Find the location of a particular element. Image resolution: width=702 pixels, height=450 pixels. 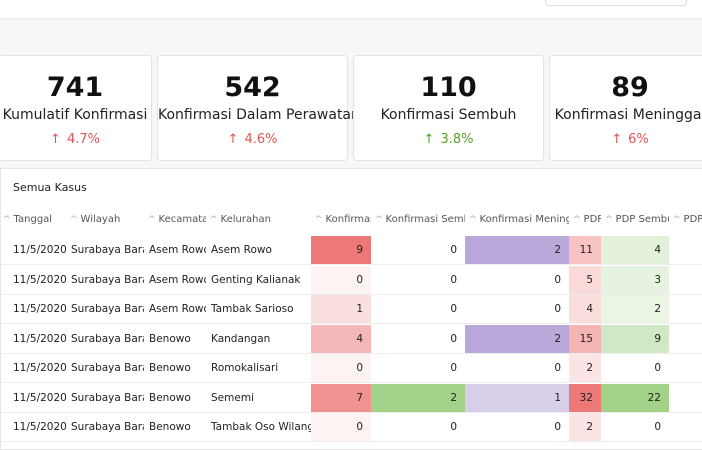

table-title: Semua Kasus is located at coordinates (50, 187).